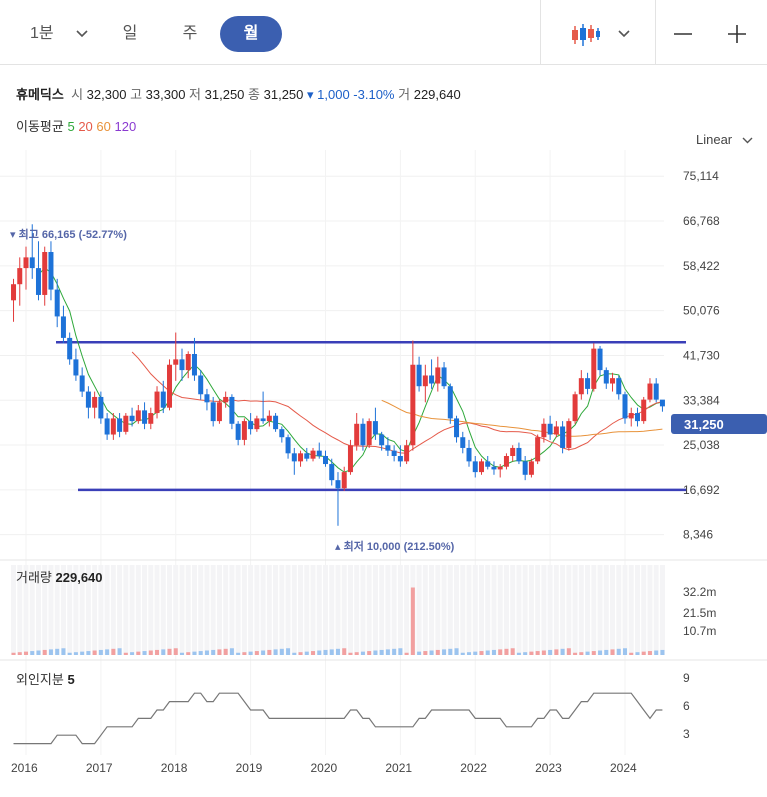 This screenshot has width=767, height=797. Describe the element at coordinates (76, 125) in the screenshot. I see `moving-average-legend: 이동평균 5 20 60 120` at that location.